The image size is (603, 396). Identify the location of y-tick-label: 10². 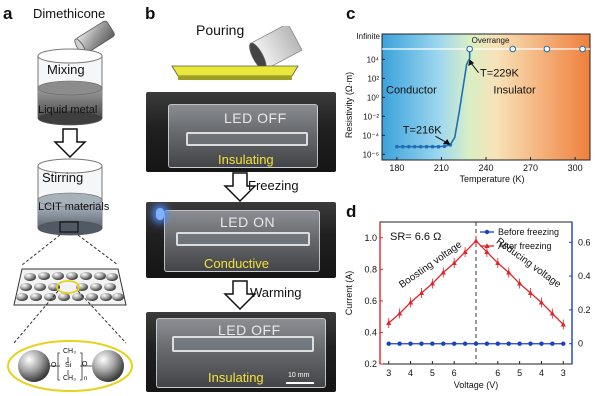
(373, 78).